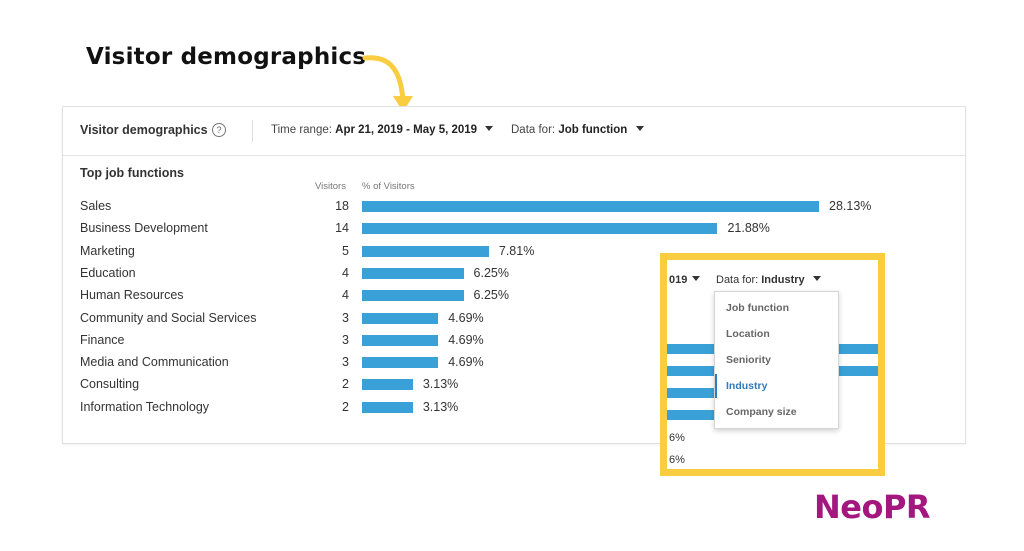 The image size is (1024, 551). What do you see at coordinates (387, 83) in the screenshot?
I see `curved-arrow-icon` at bounding box center [387, 83].